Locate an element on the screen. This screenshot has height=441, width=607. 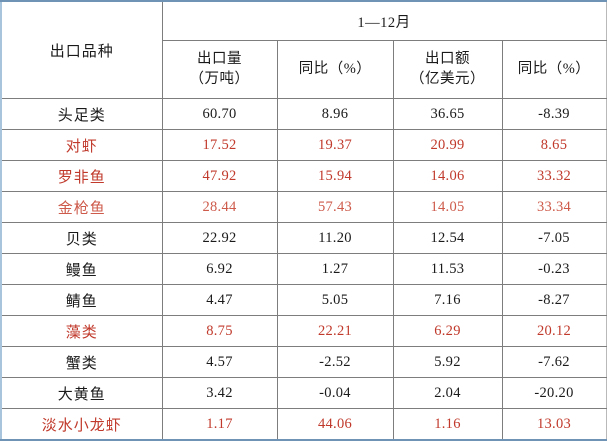
column-header-variety: 出口品种 is located at coordinates (82, 50).